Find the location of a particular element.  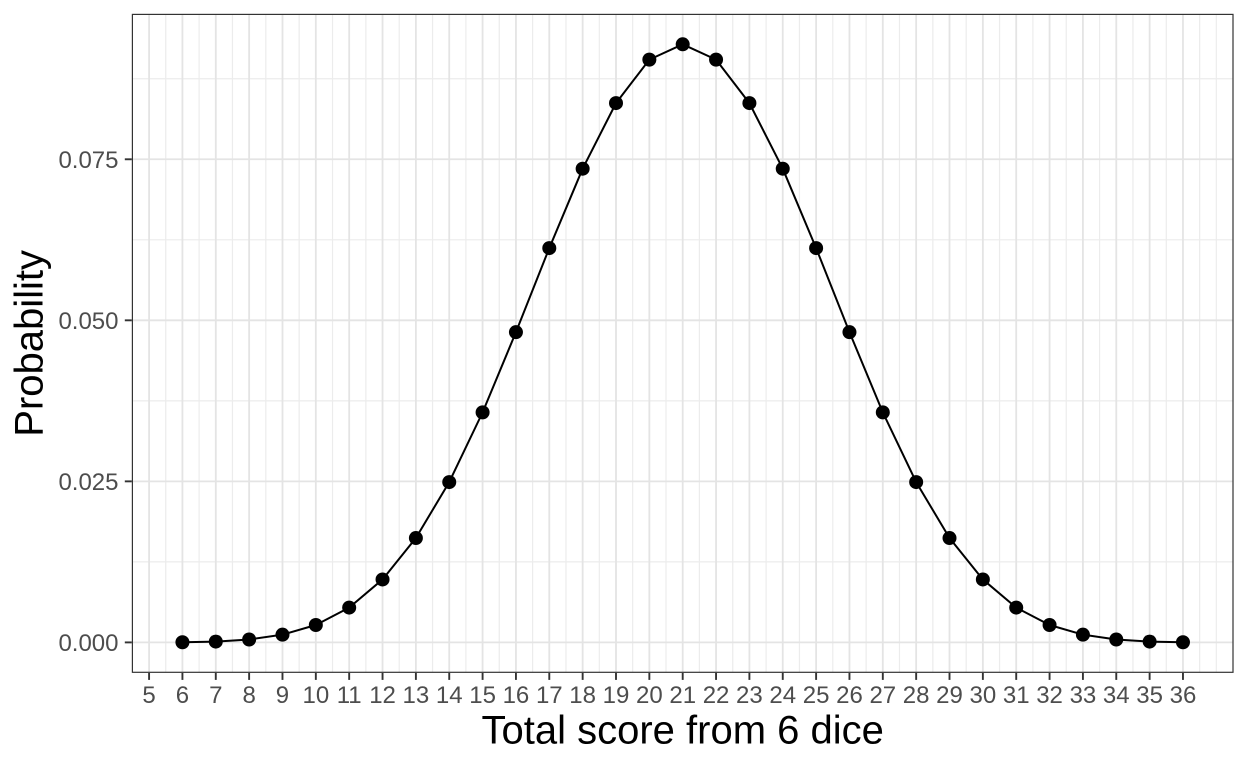

svg-text: 25 is located at coordinates (816, 695).